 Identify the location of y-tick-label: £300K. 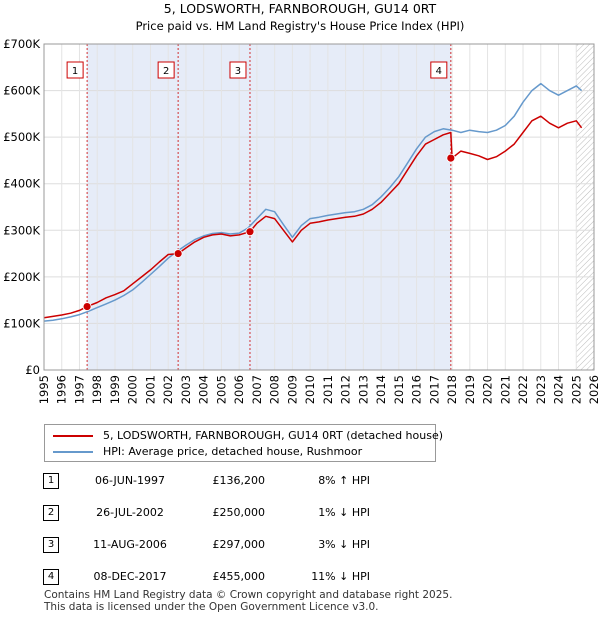
(21, 230).